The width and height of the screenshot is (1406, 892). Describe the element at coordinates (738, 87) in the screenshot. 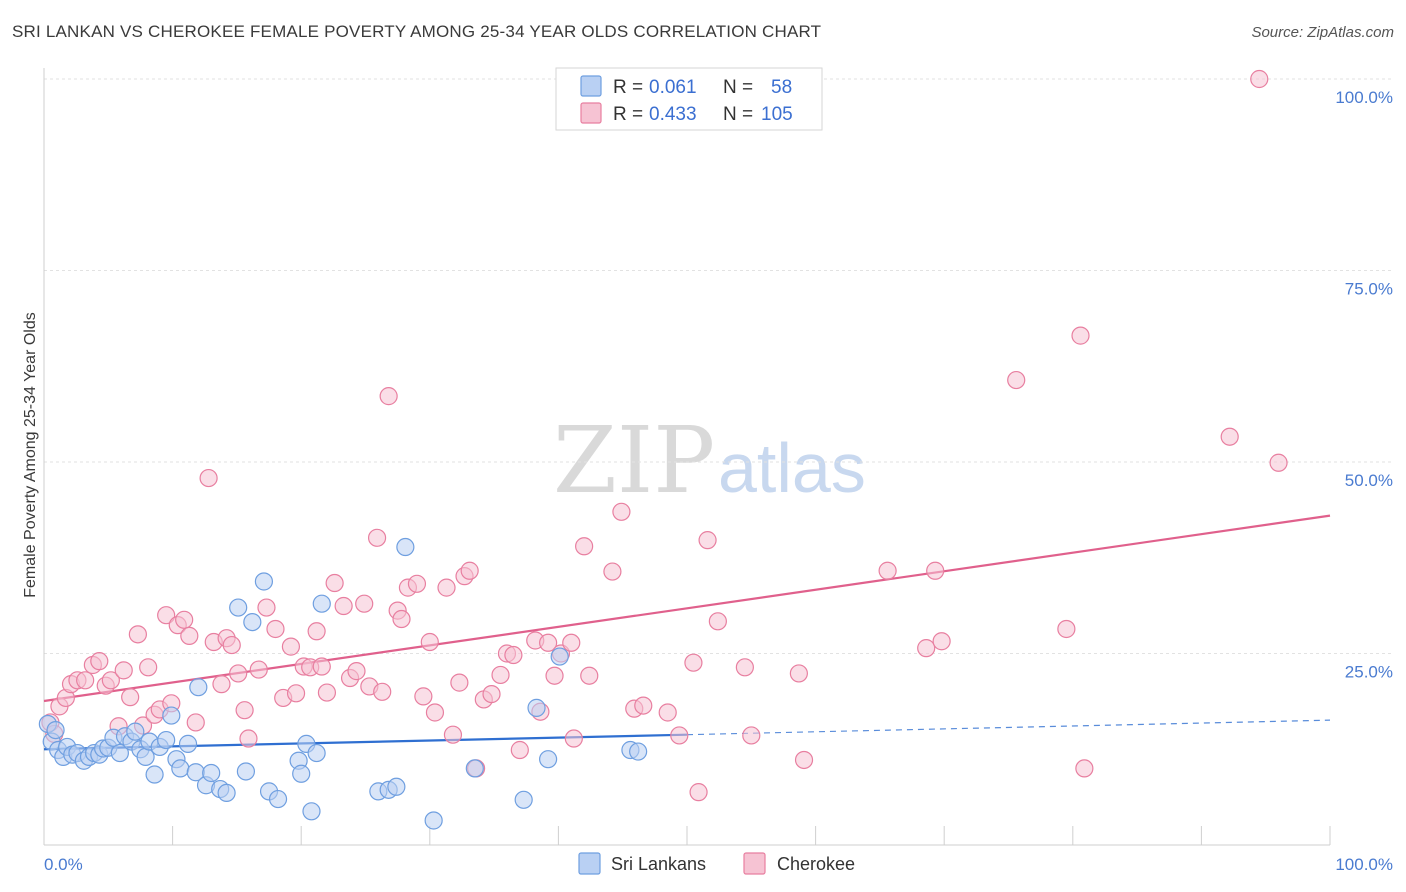

I see `legend-n-label-1: N =` at that location.